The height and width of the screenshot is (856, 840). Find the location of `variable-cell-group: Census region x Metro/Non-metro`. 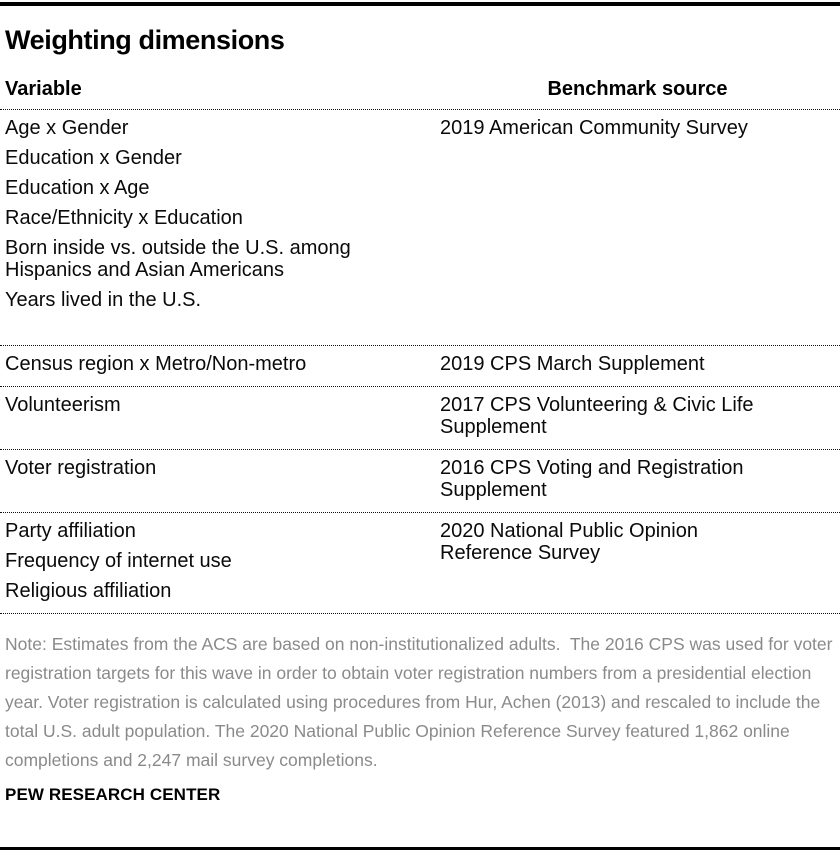

variable-cell-group: Census region x Metro/Non-metro is located at coordinates (220, 364).